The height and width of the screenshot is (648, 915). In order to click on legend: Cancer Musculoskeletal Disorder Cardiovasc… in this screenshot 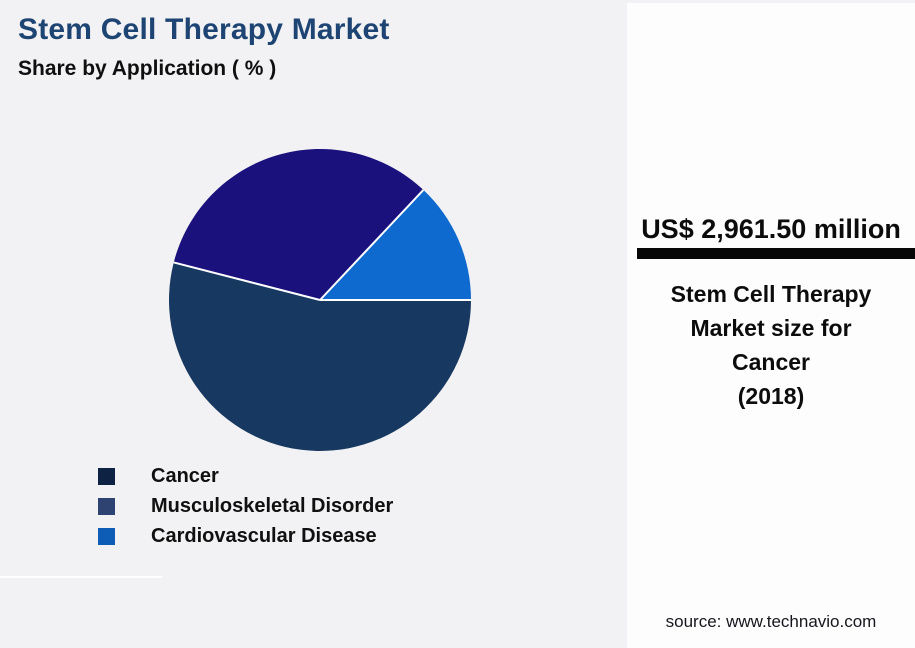, I will do `click(245, 506)`.